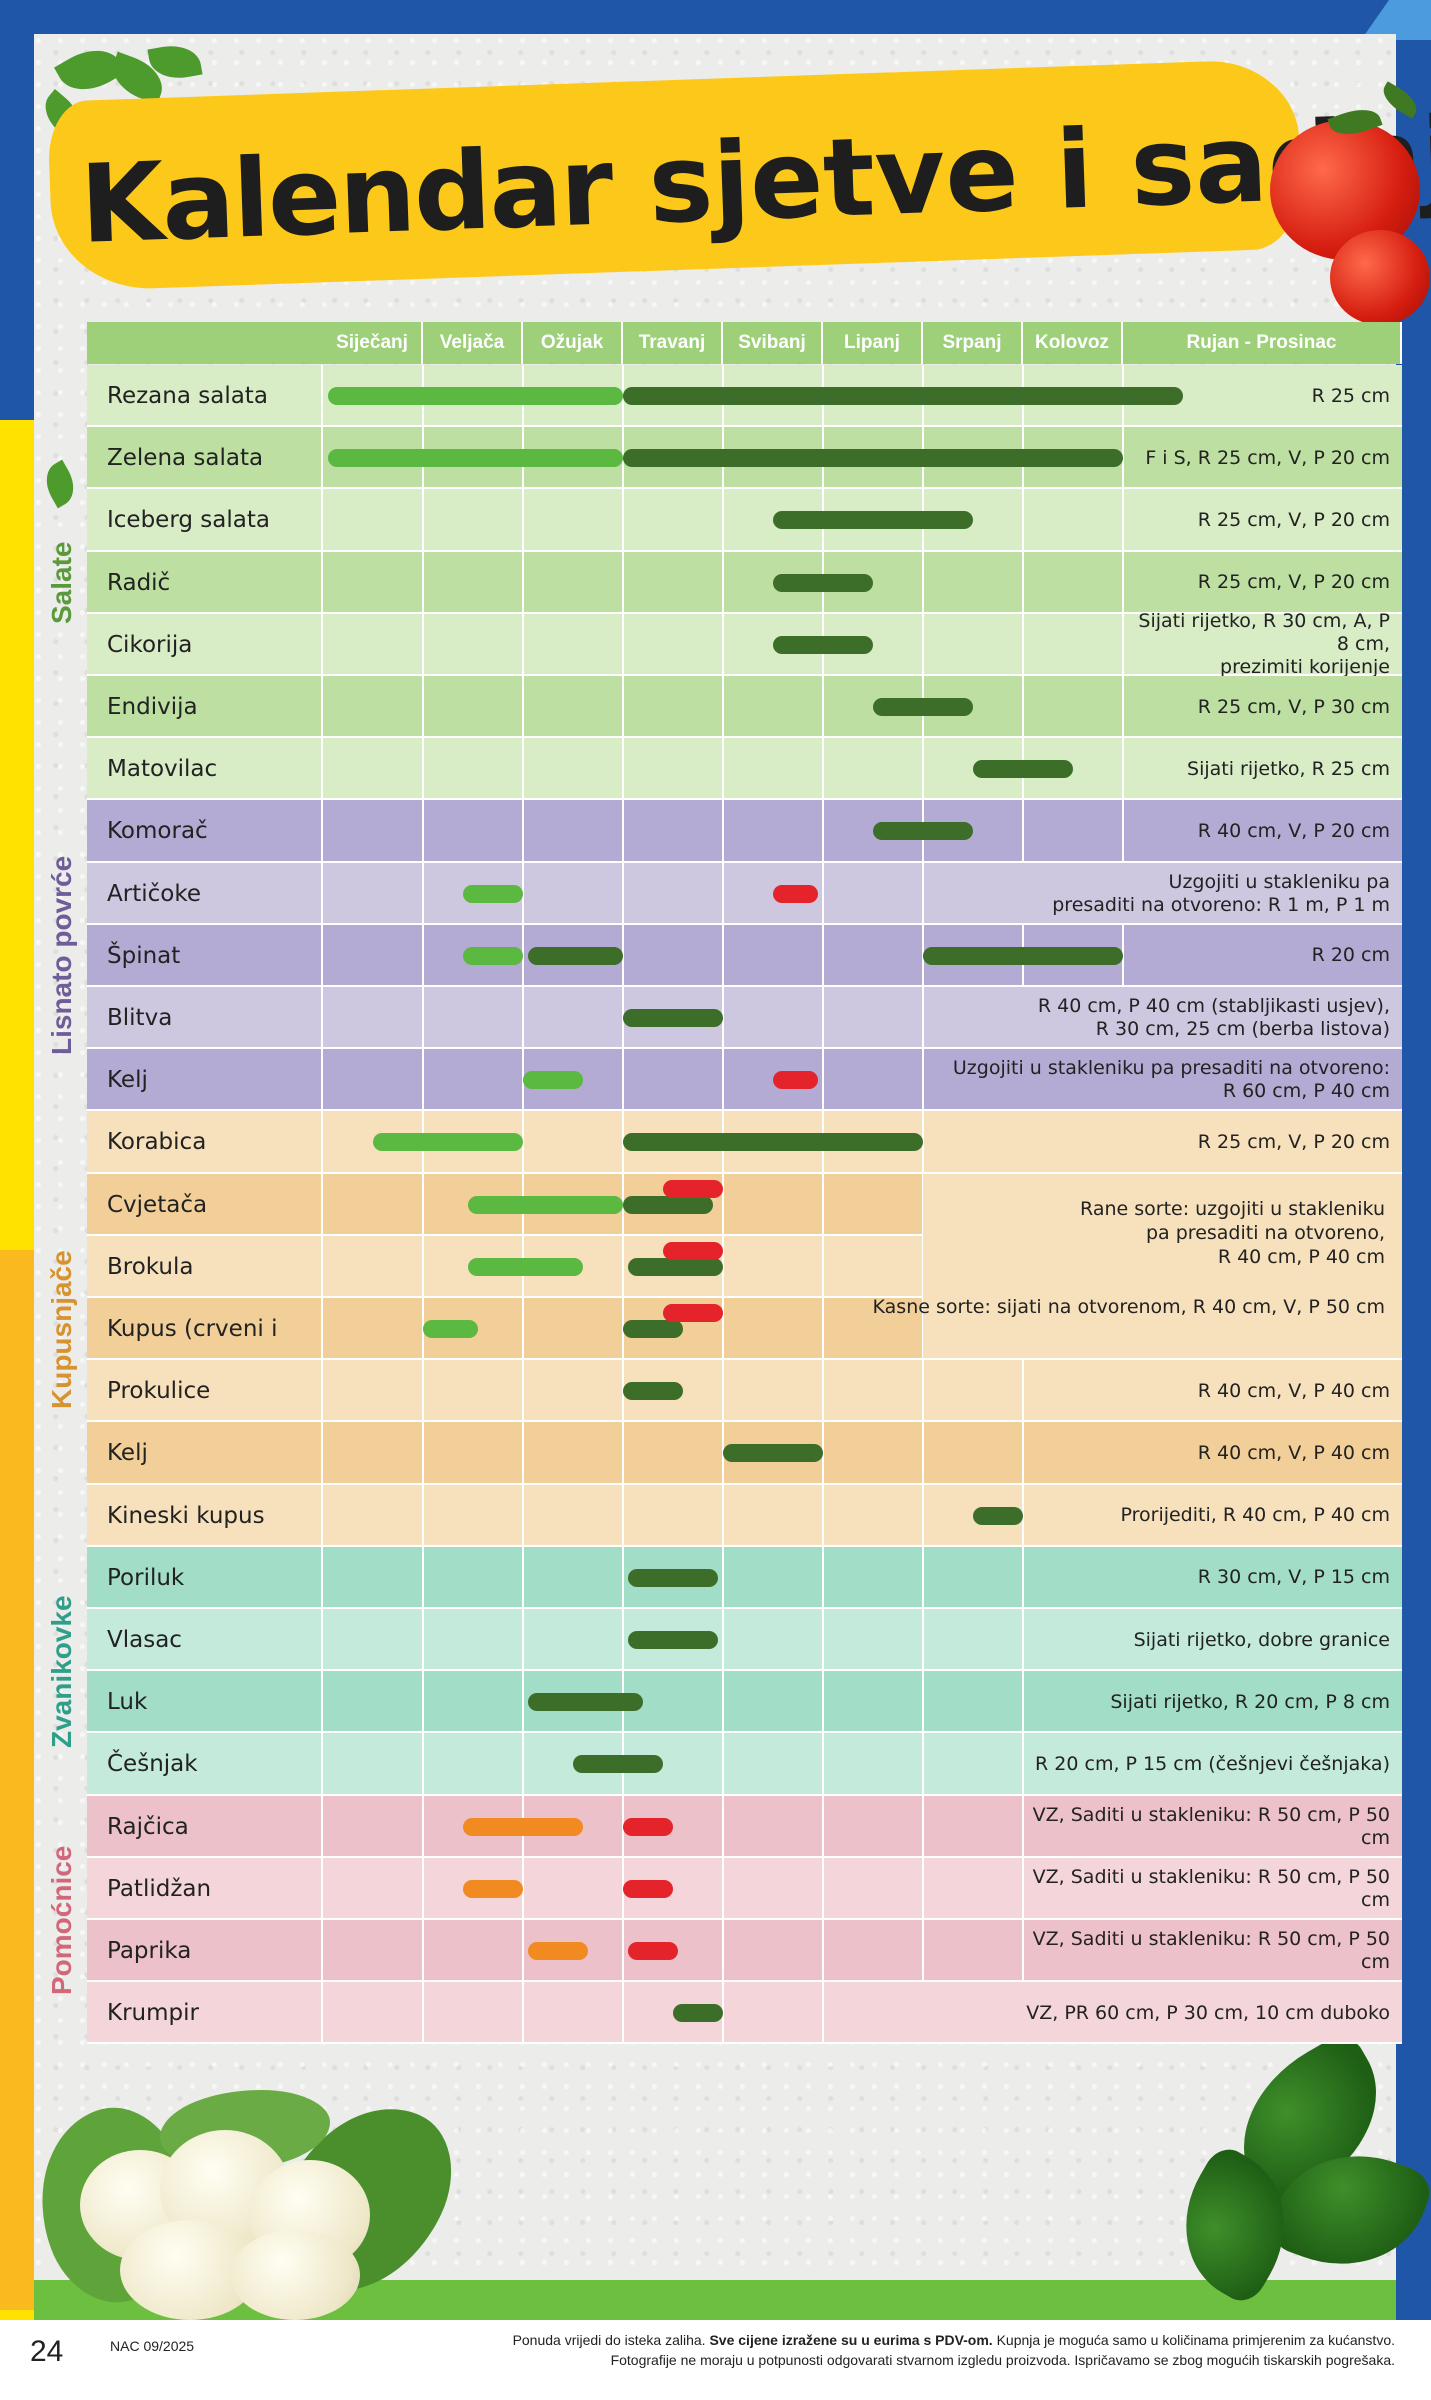 Image resolution: width=1431 pixels, height=2400 pixels. Describe the element at coordinates (1293, 830) in the screenshot. I see `crop-note: R 40 cm, V, P 20 cm` at that location.